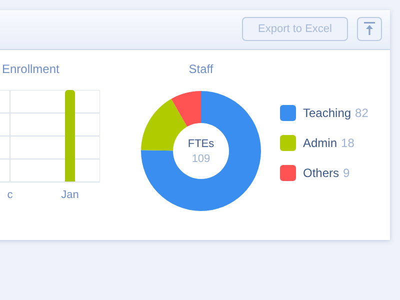 The width and height of the screenshot is (400, 300). Describe the element at coordinates (327, 113) in the screenshot. I see `legend-label: Teaching` at that location.